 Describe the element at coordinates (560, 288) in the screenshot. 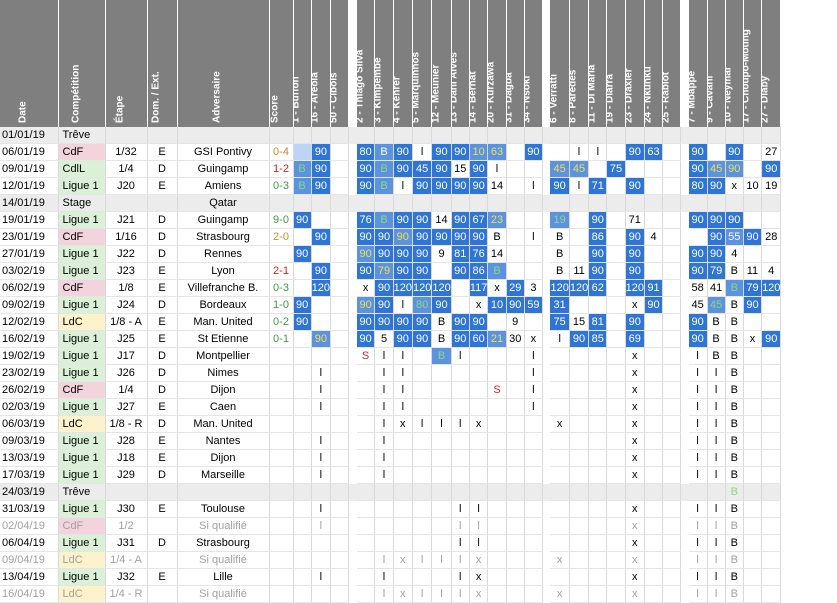

I see `player-cell: 120` at that location.